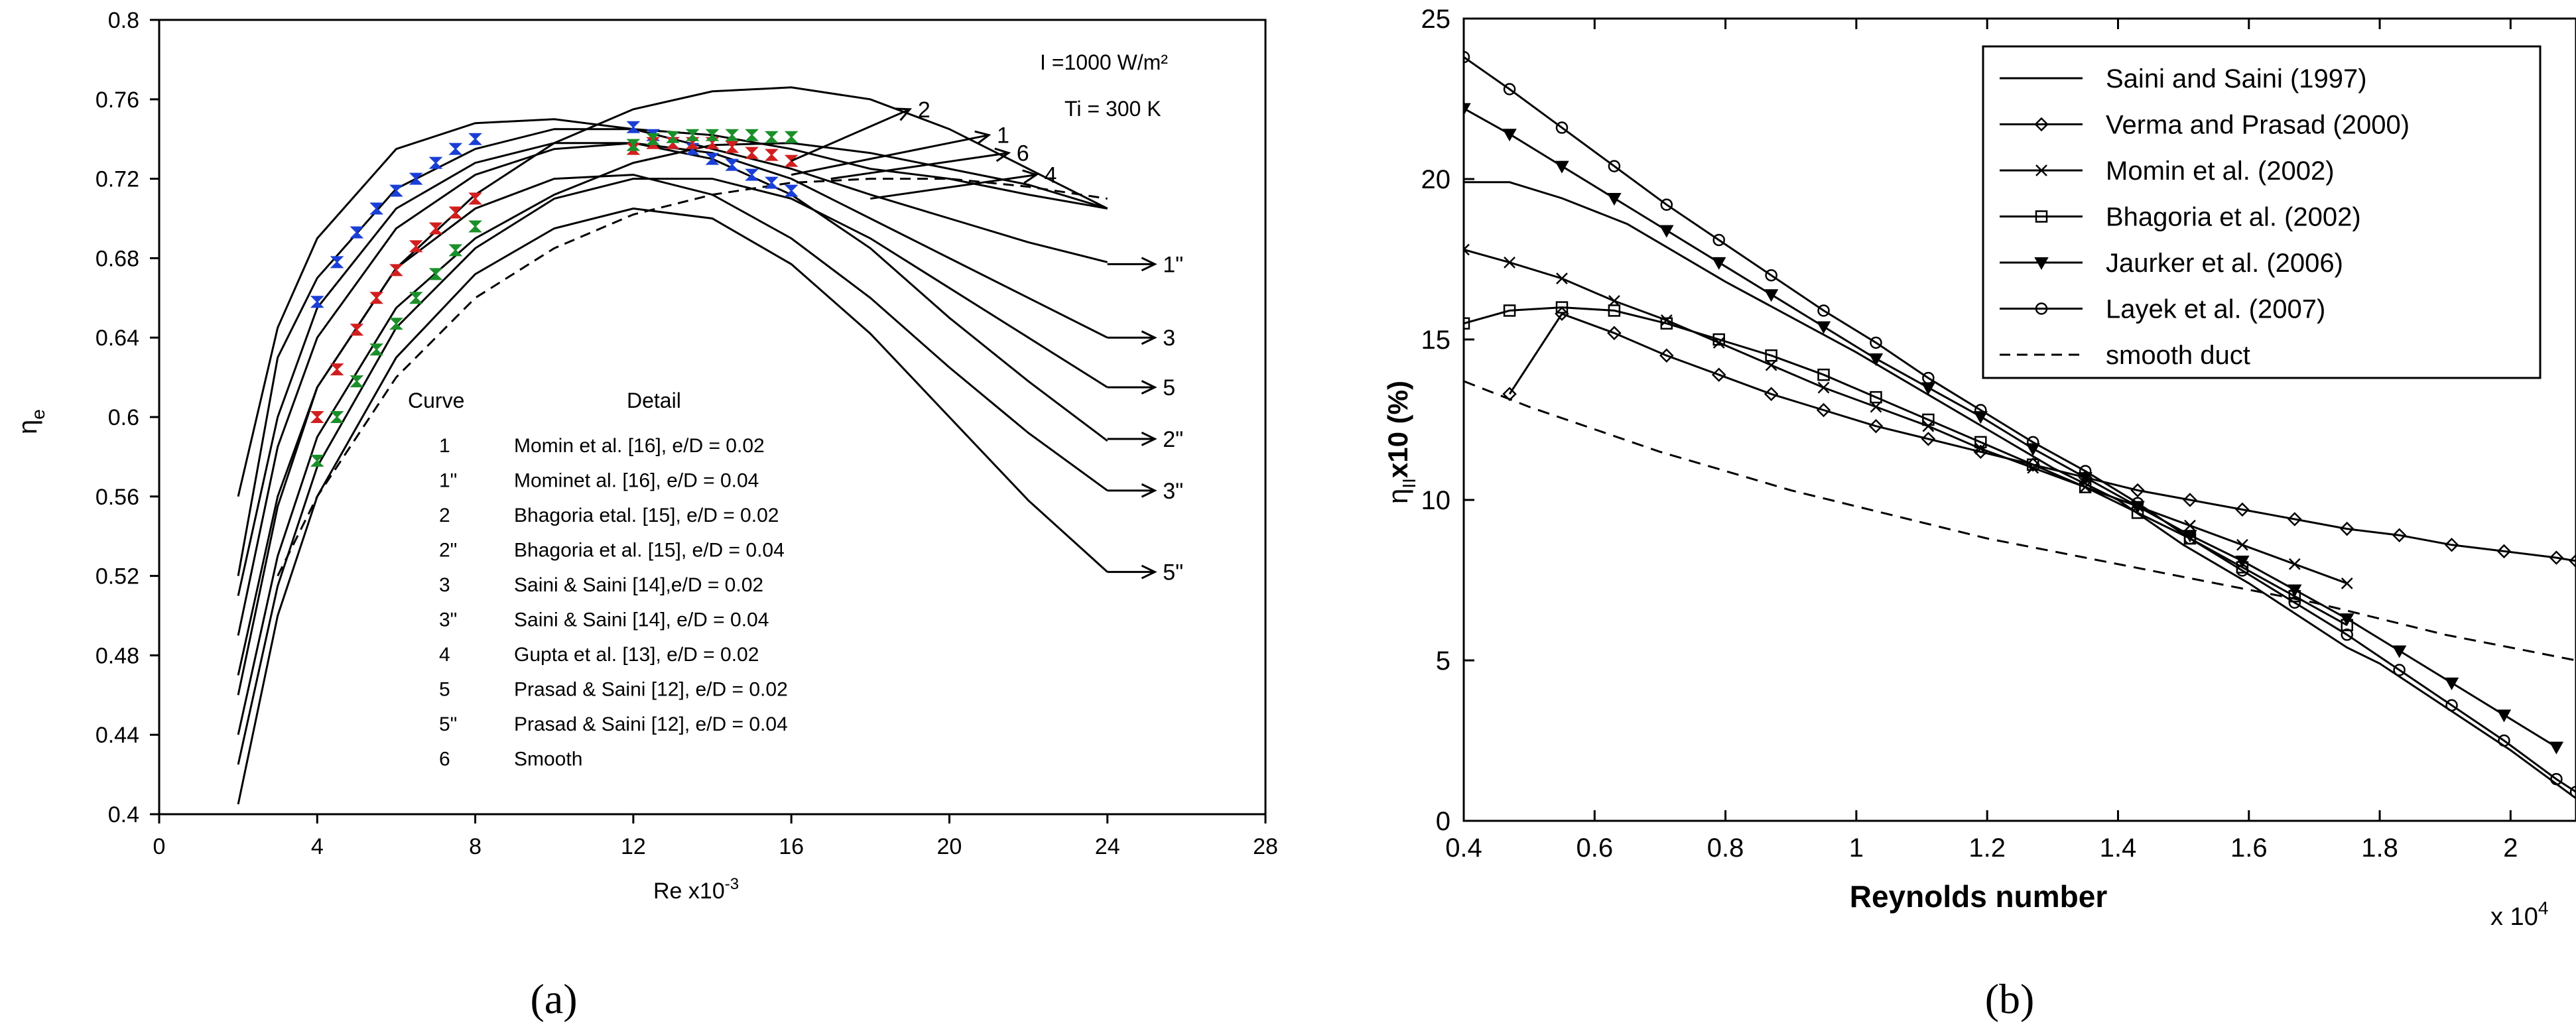 The height and width of the screenshot is (1035, 2576). Describe the element at coordinates (1436, 19) in the screenshot. I see `panel-b-y-tick-label: 25` at that location.